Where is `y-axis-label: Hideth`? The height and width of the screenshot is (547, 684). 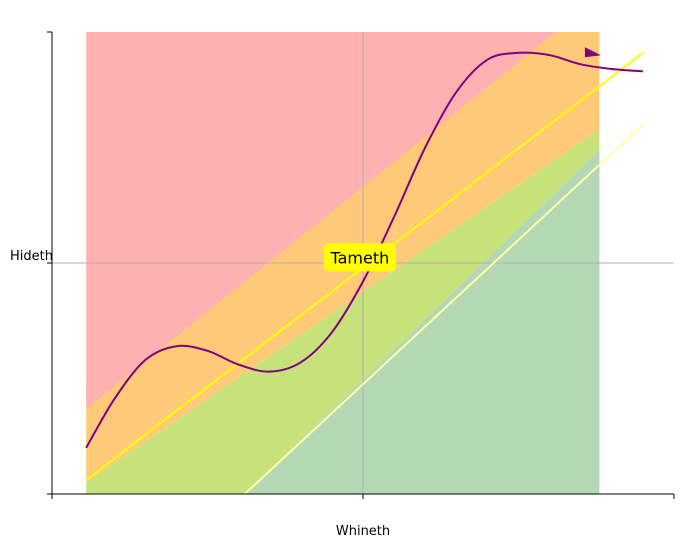
y-axis-label: Hideth is located at coordinates (31, 256).